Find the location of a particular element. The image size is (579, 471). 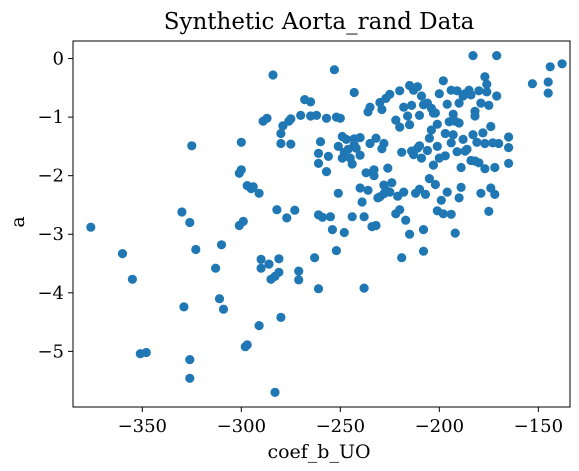

y-tick-label: −3 is located at coordinates (50, 234).